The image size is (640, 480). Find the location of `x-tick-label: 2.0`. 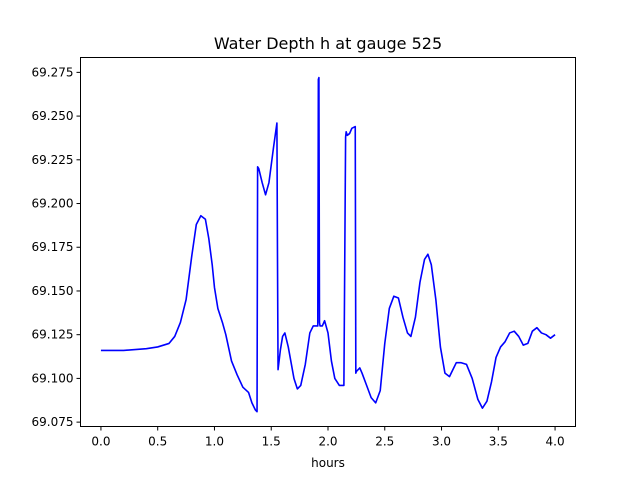

x-tick-label: 2.0 is located at coordinates (327, 442).